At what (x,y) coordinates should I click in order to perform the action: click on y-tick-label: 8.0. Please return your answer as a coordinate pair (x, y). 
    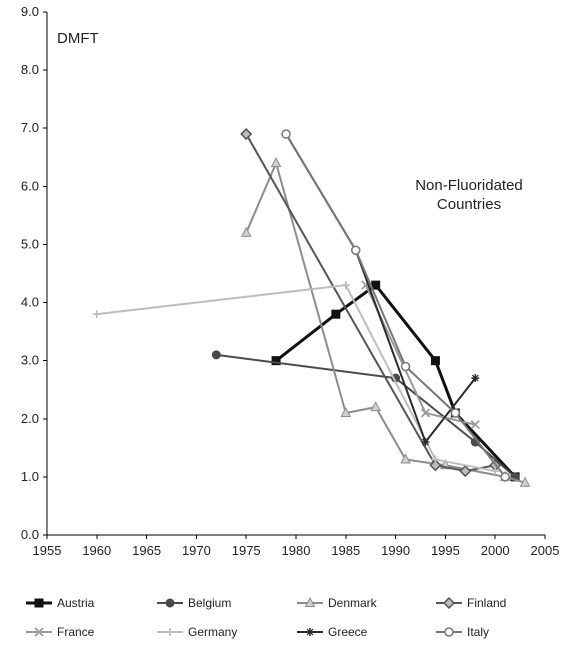
    Looking at the image, I should click on (30, 69).